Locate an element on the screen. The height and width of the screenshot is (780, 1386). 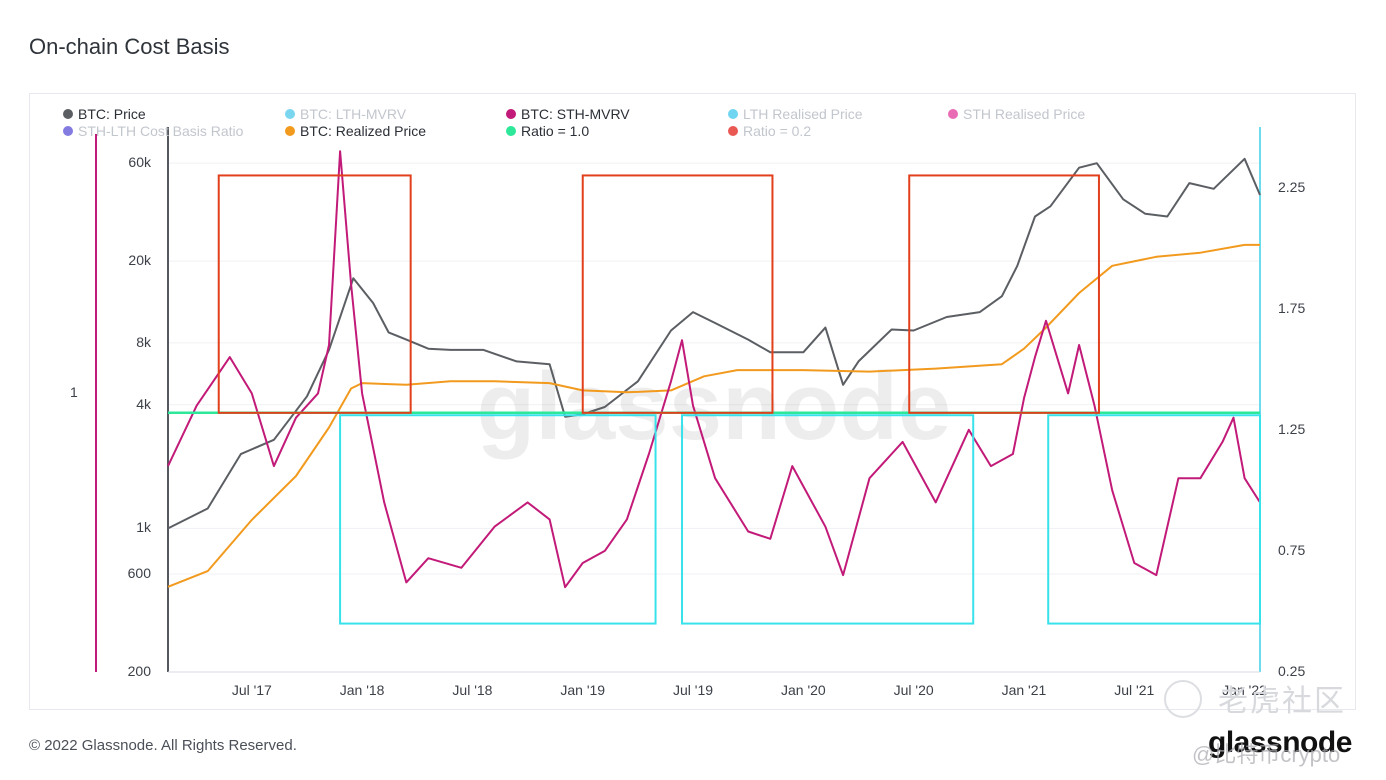
legend-item-btc-realized-price: BTC: Realized Price is located at coordinates (355, 131).